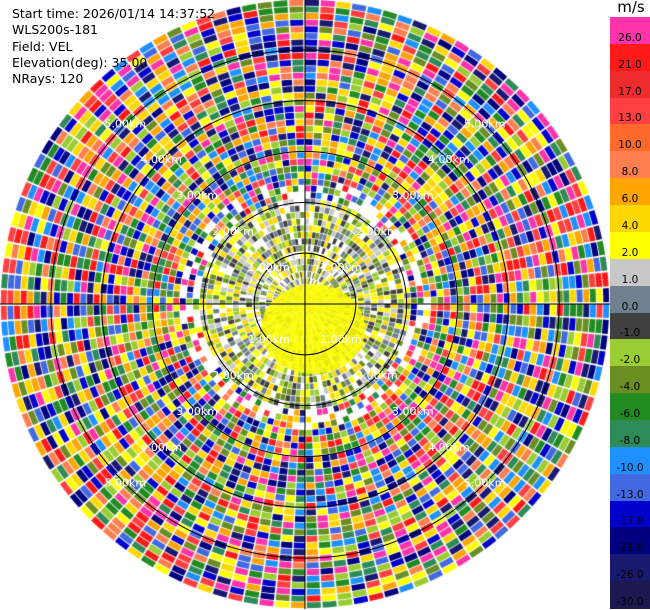 The image size is (650, 610). What do you see at coordinates (630, 279) in the screenshot?
I see `colorbar-tick-label: 1.0` at bounding box center [630, 279].